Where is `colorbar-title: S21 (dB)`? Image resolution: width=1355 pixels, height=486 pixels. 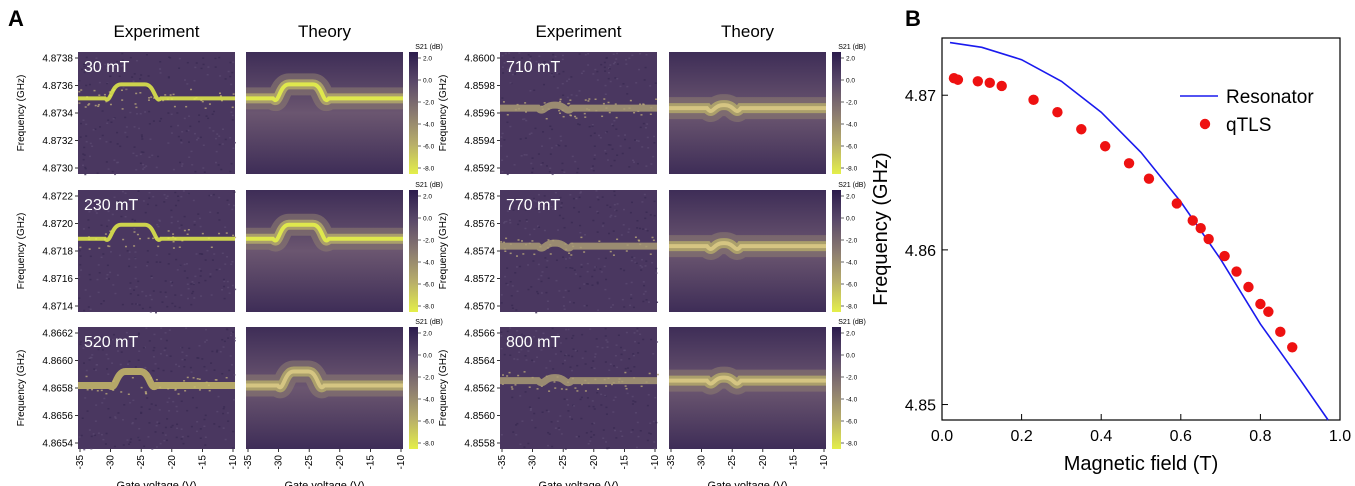 colorbar-title: S21 (dB) is located at coordinates (852, 47).